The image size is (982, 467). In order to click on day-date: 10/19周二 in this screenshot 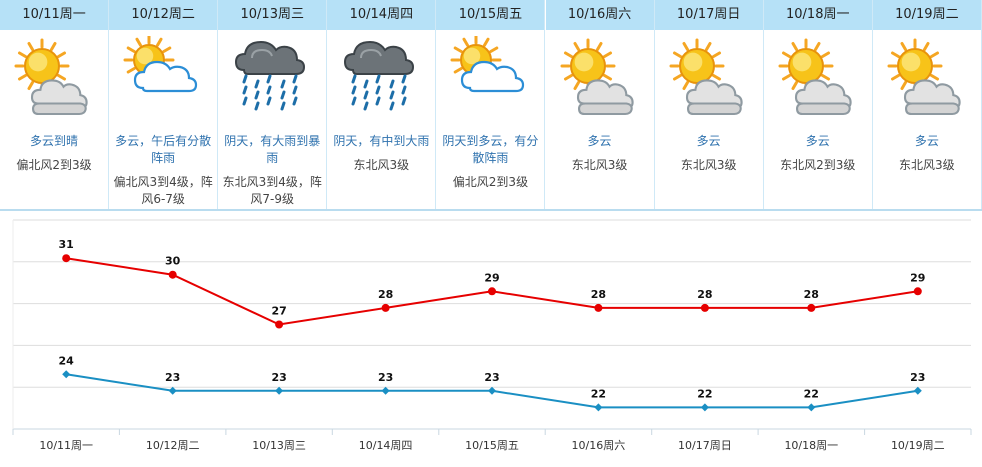, I will do `click(926, 15)`.